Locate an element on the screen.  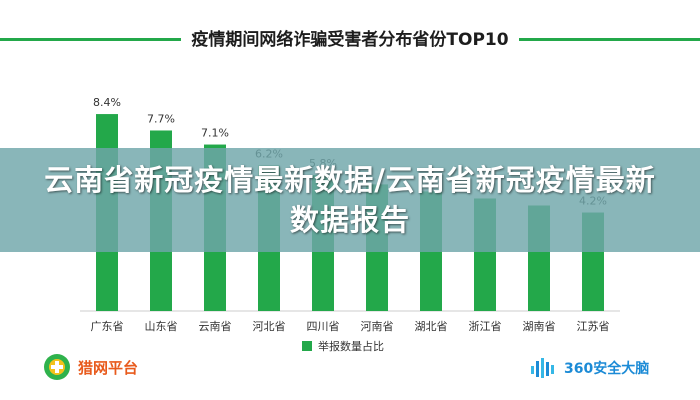
lie-wang-logo-icon is located at coordinates (57, 367).